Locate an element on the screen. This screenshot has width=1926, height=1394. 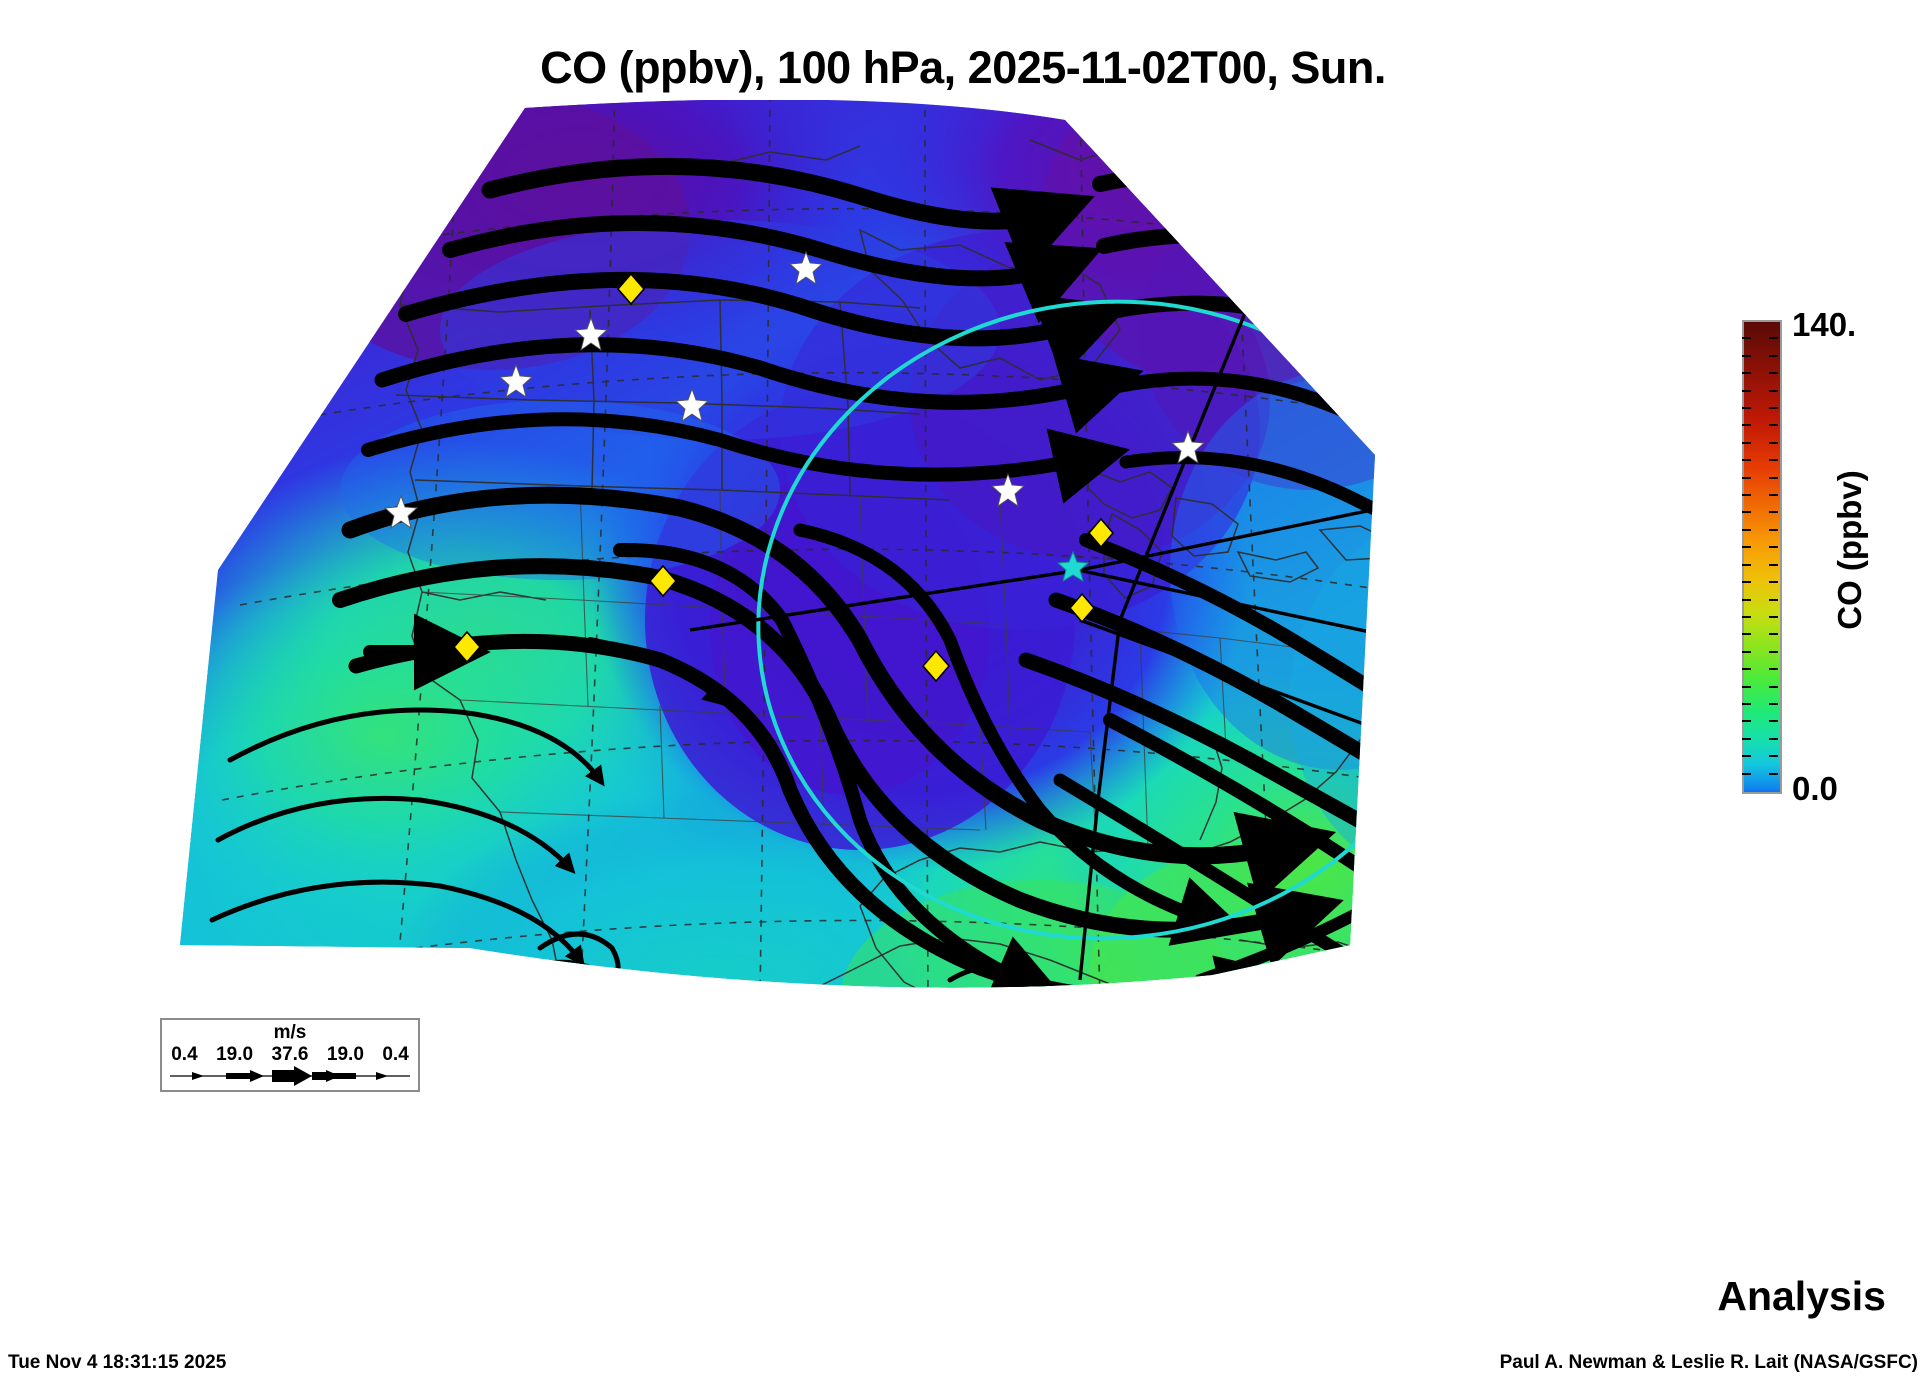
page-title: CO (ppbv), 100 hPa, 2025-11-02T00, Sun. is located at coordinates (963, 67).